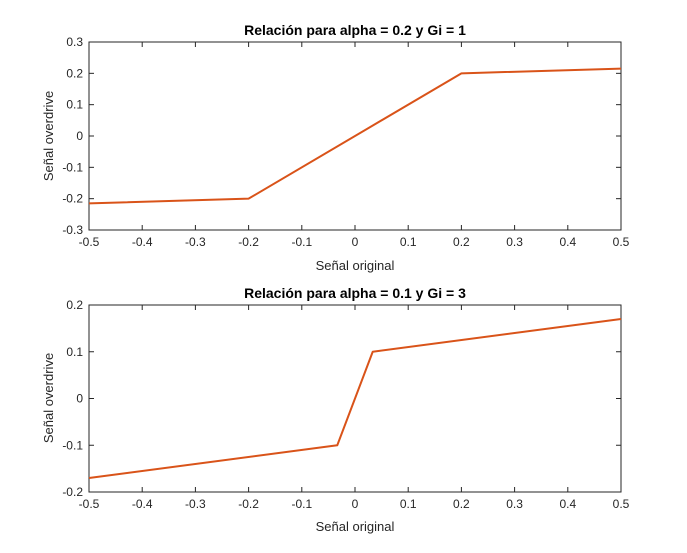 This screenshot has width=687, height=553. I want to click on chart-title: Relación para alpha = 0.2 y Gi = 1, so click(355, 30).